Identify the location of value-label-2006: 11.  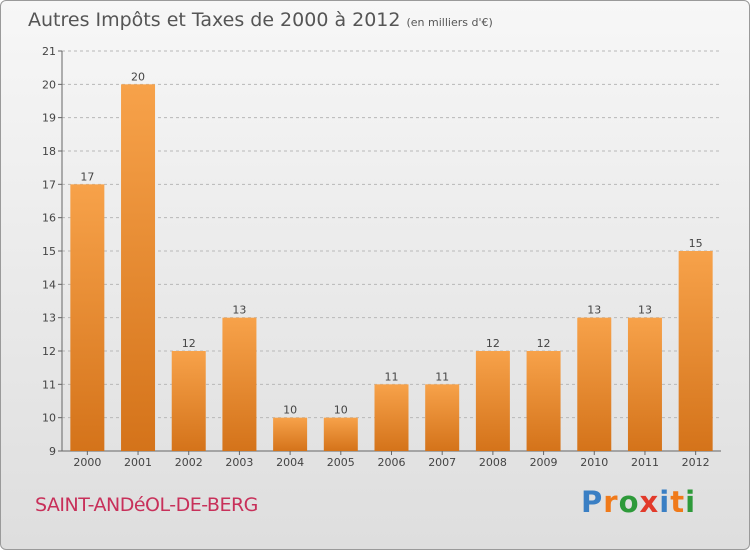
(392, 376).